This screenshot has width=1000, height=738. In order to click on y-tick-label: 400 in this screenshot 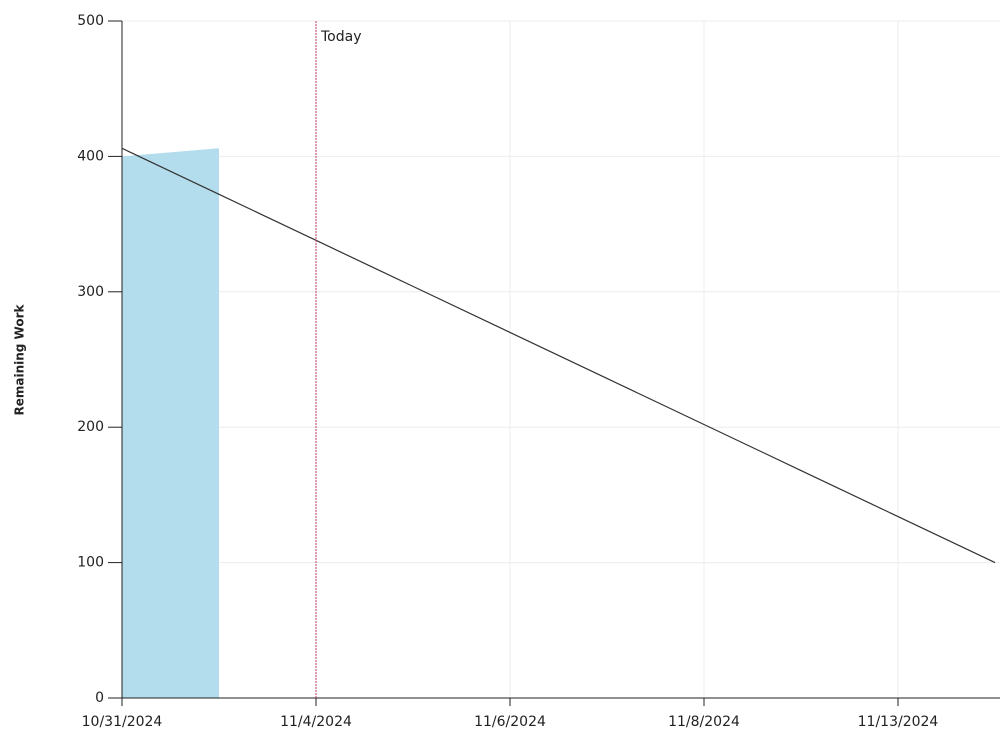, I will do `click(90, 156)`.